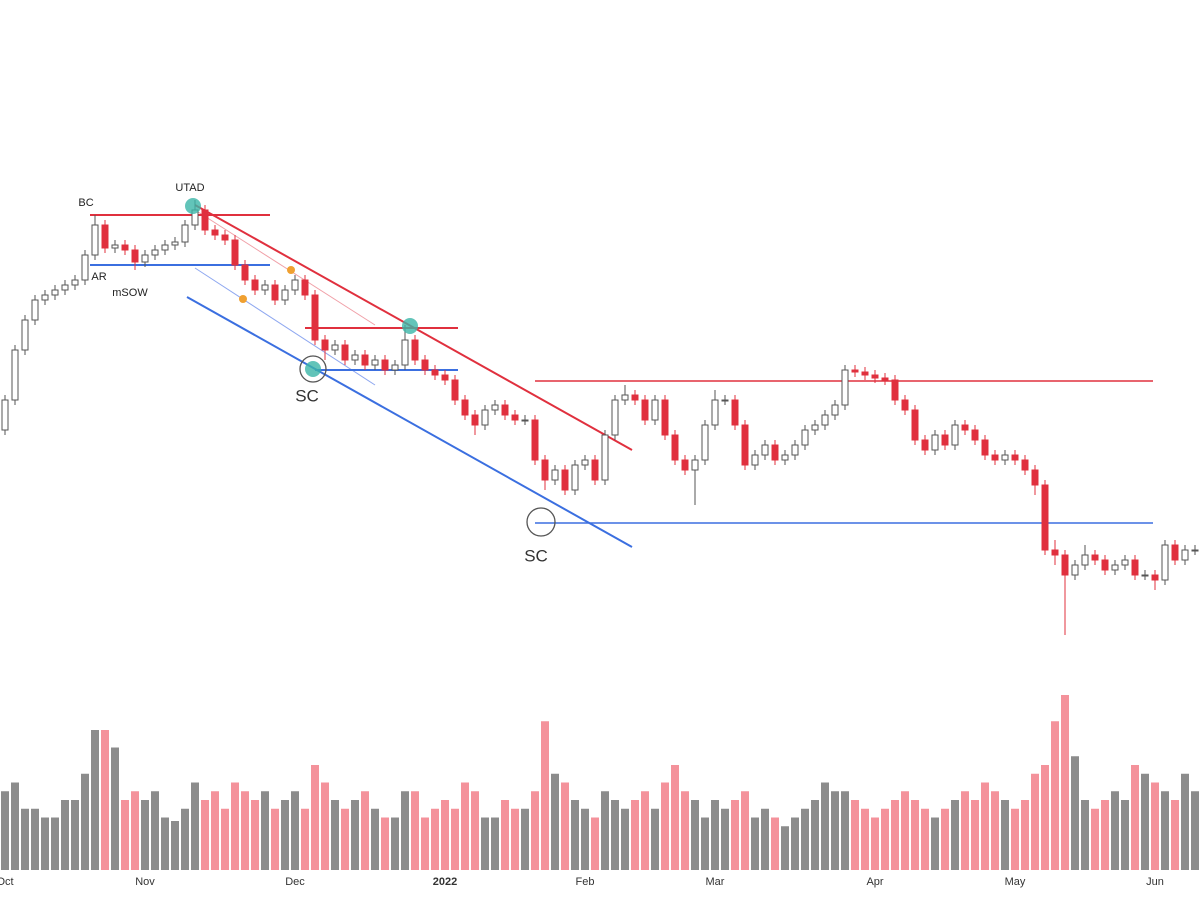  Describe the element at coordinates (715, 882) in the screenshot. I see `x-tick-label: Mar` at that location.